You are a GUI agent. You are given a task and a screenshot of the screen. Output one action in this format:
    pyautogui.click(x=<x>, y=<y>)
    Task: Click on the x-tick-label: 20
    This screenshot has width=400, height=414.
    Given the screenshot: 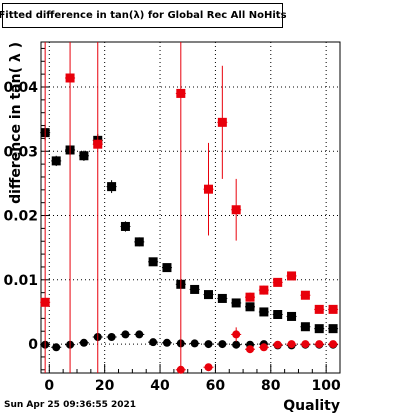 What is the action you would take?
    pyautogui.click(x=105, y=386)
    